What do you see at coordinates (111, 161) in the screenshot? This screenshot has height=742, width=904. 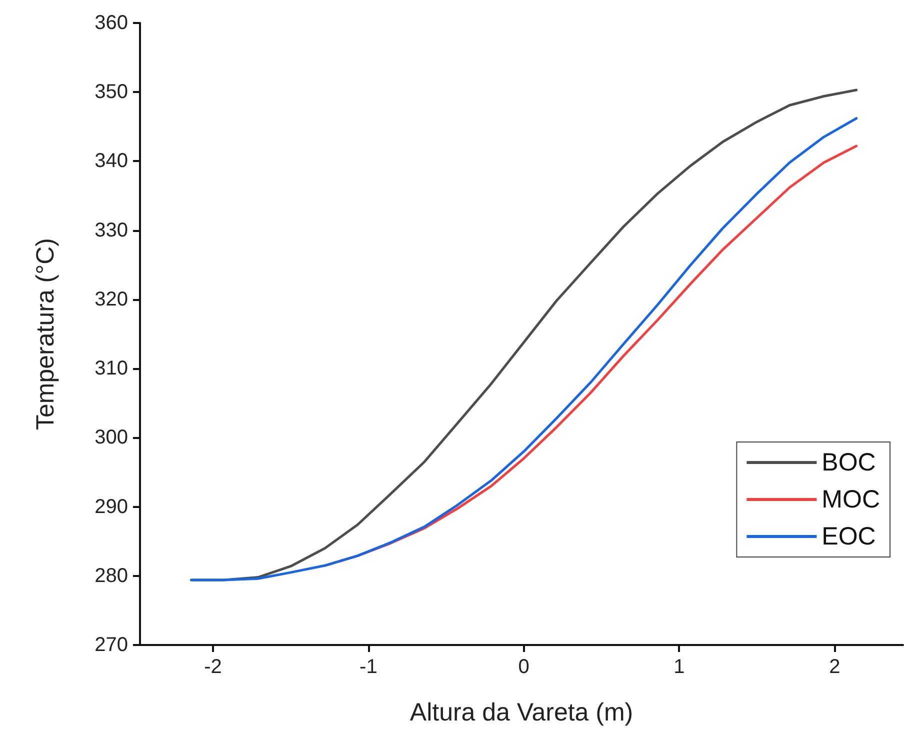 I see `y-tick-label: 340` at bounding box center [111, 161].